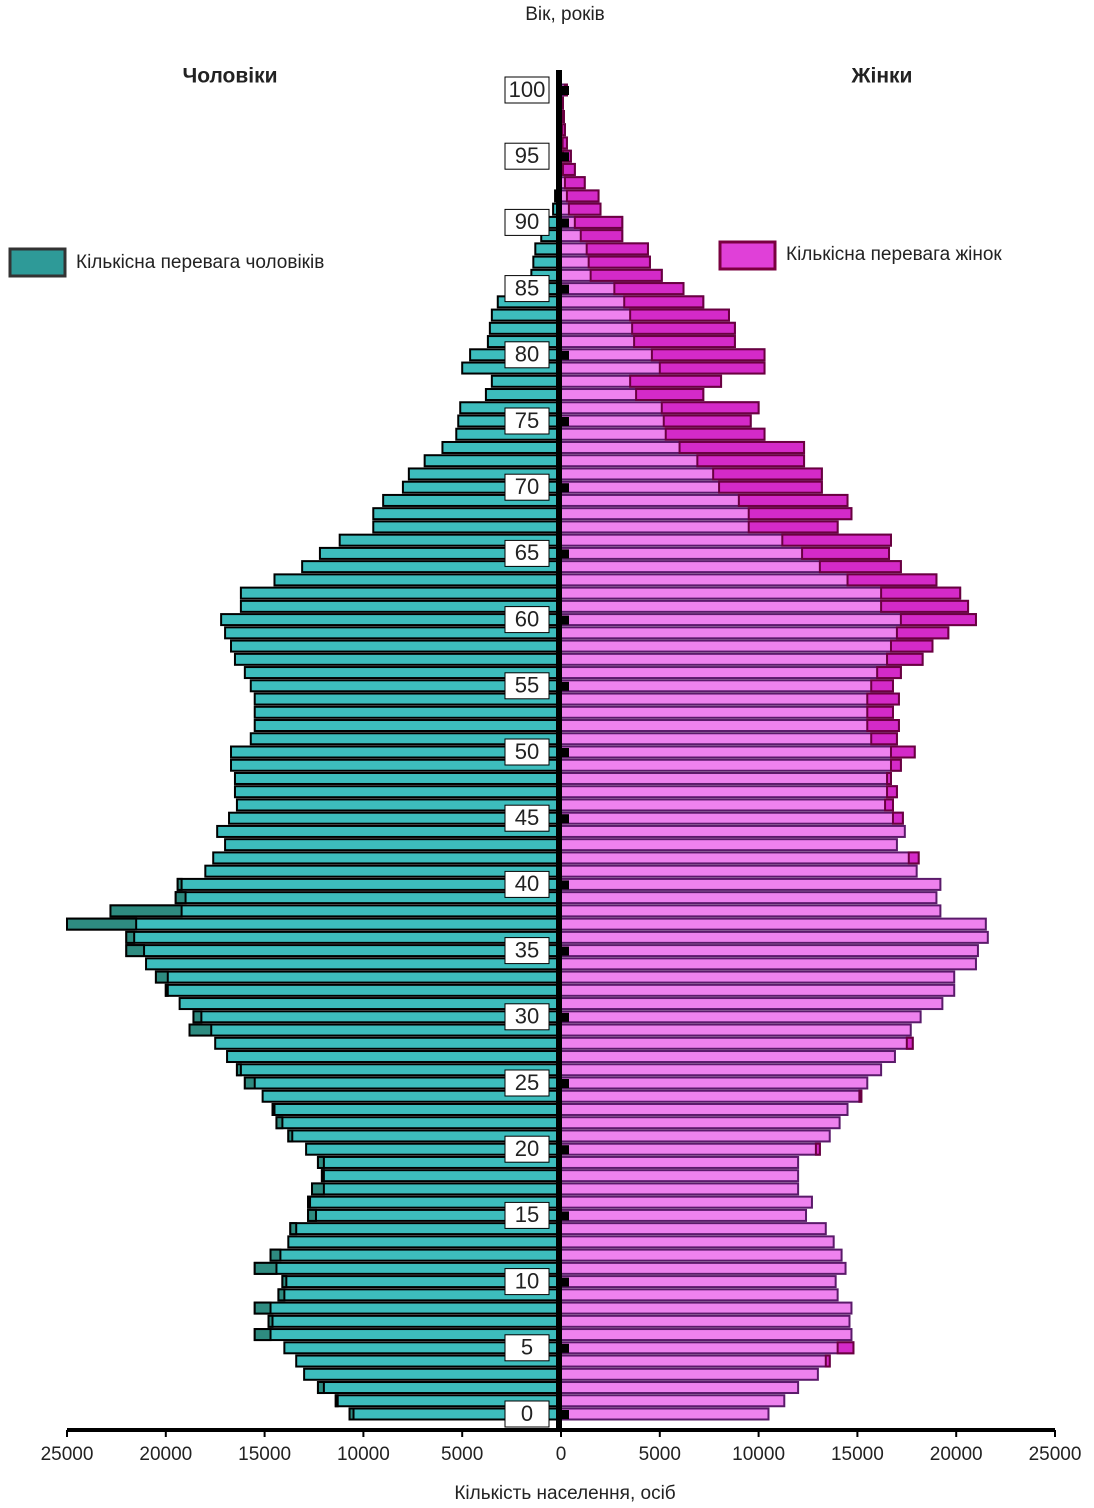 The image size is (1094, 1508). What do you see at coordinates (229, 76) in the screenshot?
I see `male-heading: Чоловіки` at bounding box center [229, 76].